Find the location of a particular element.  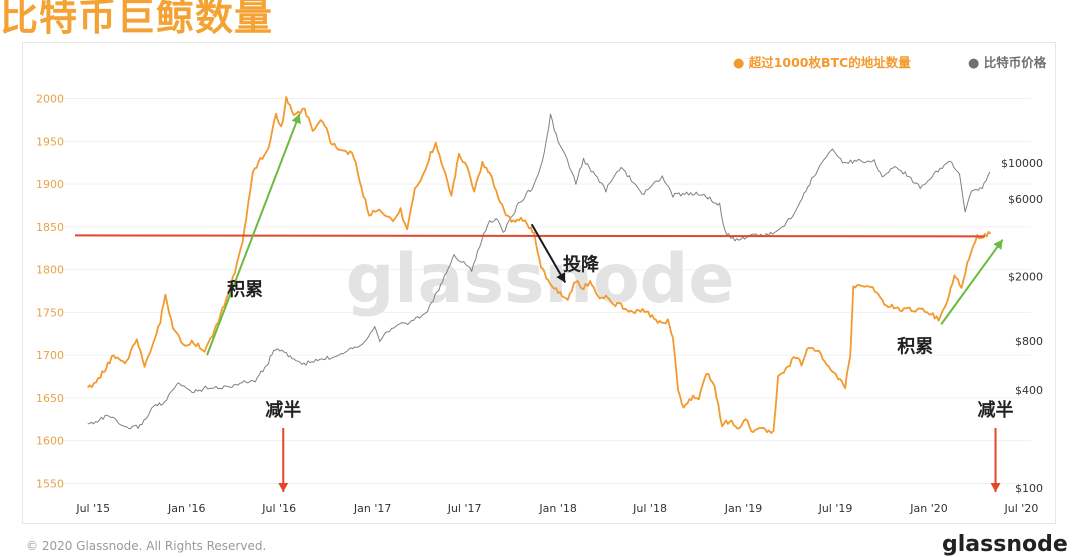

right-tick-label: $10000 is located at coordinates (1022, 163).